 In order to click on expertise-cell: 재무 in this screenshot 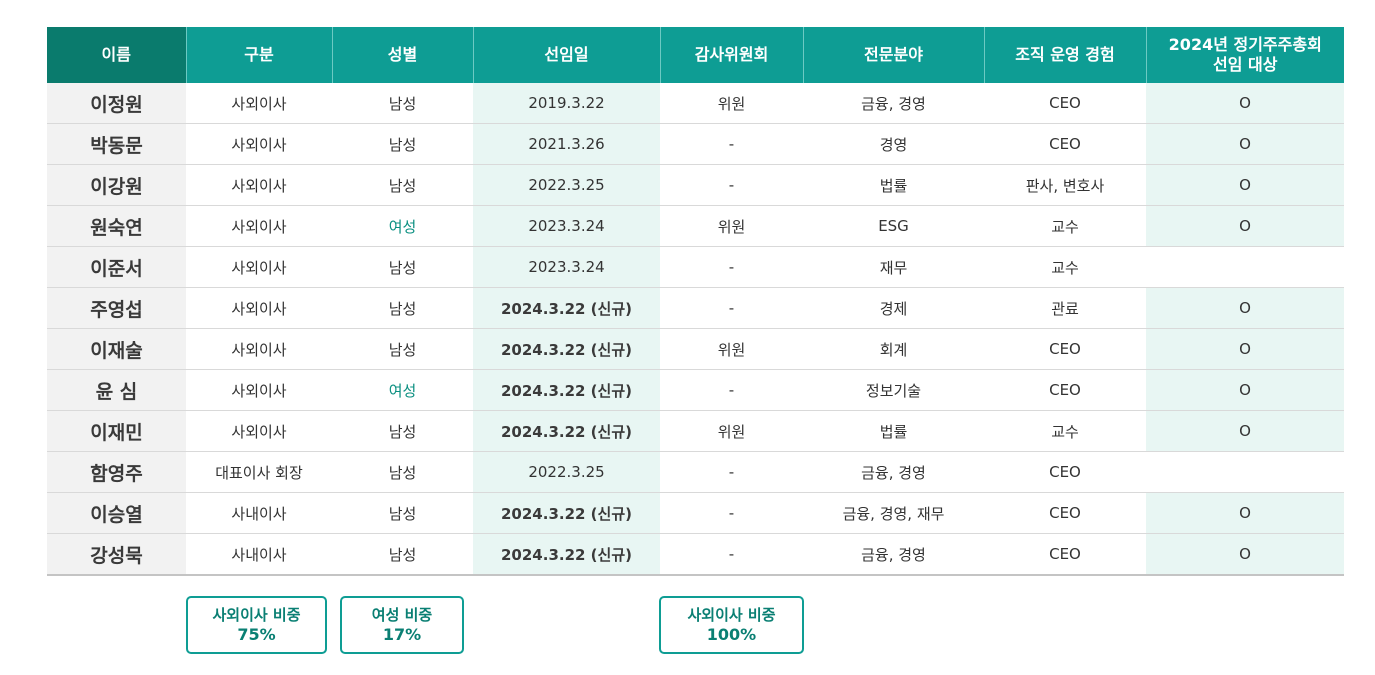, I will do `click(893, 267)`.